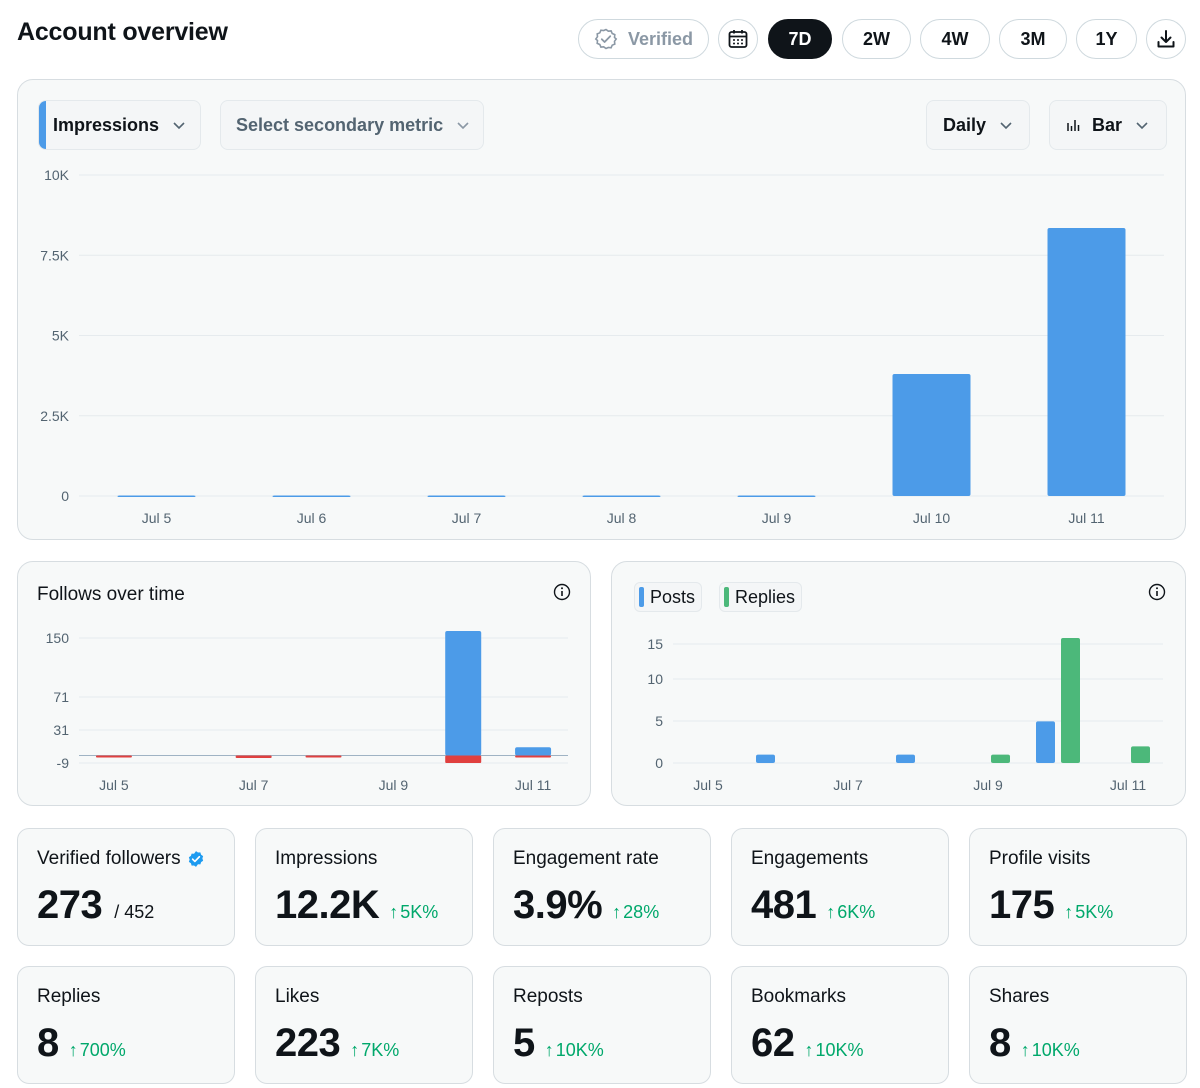  I want to click on bar-replies, so click(1000, 758).